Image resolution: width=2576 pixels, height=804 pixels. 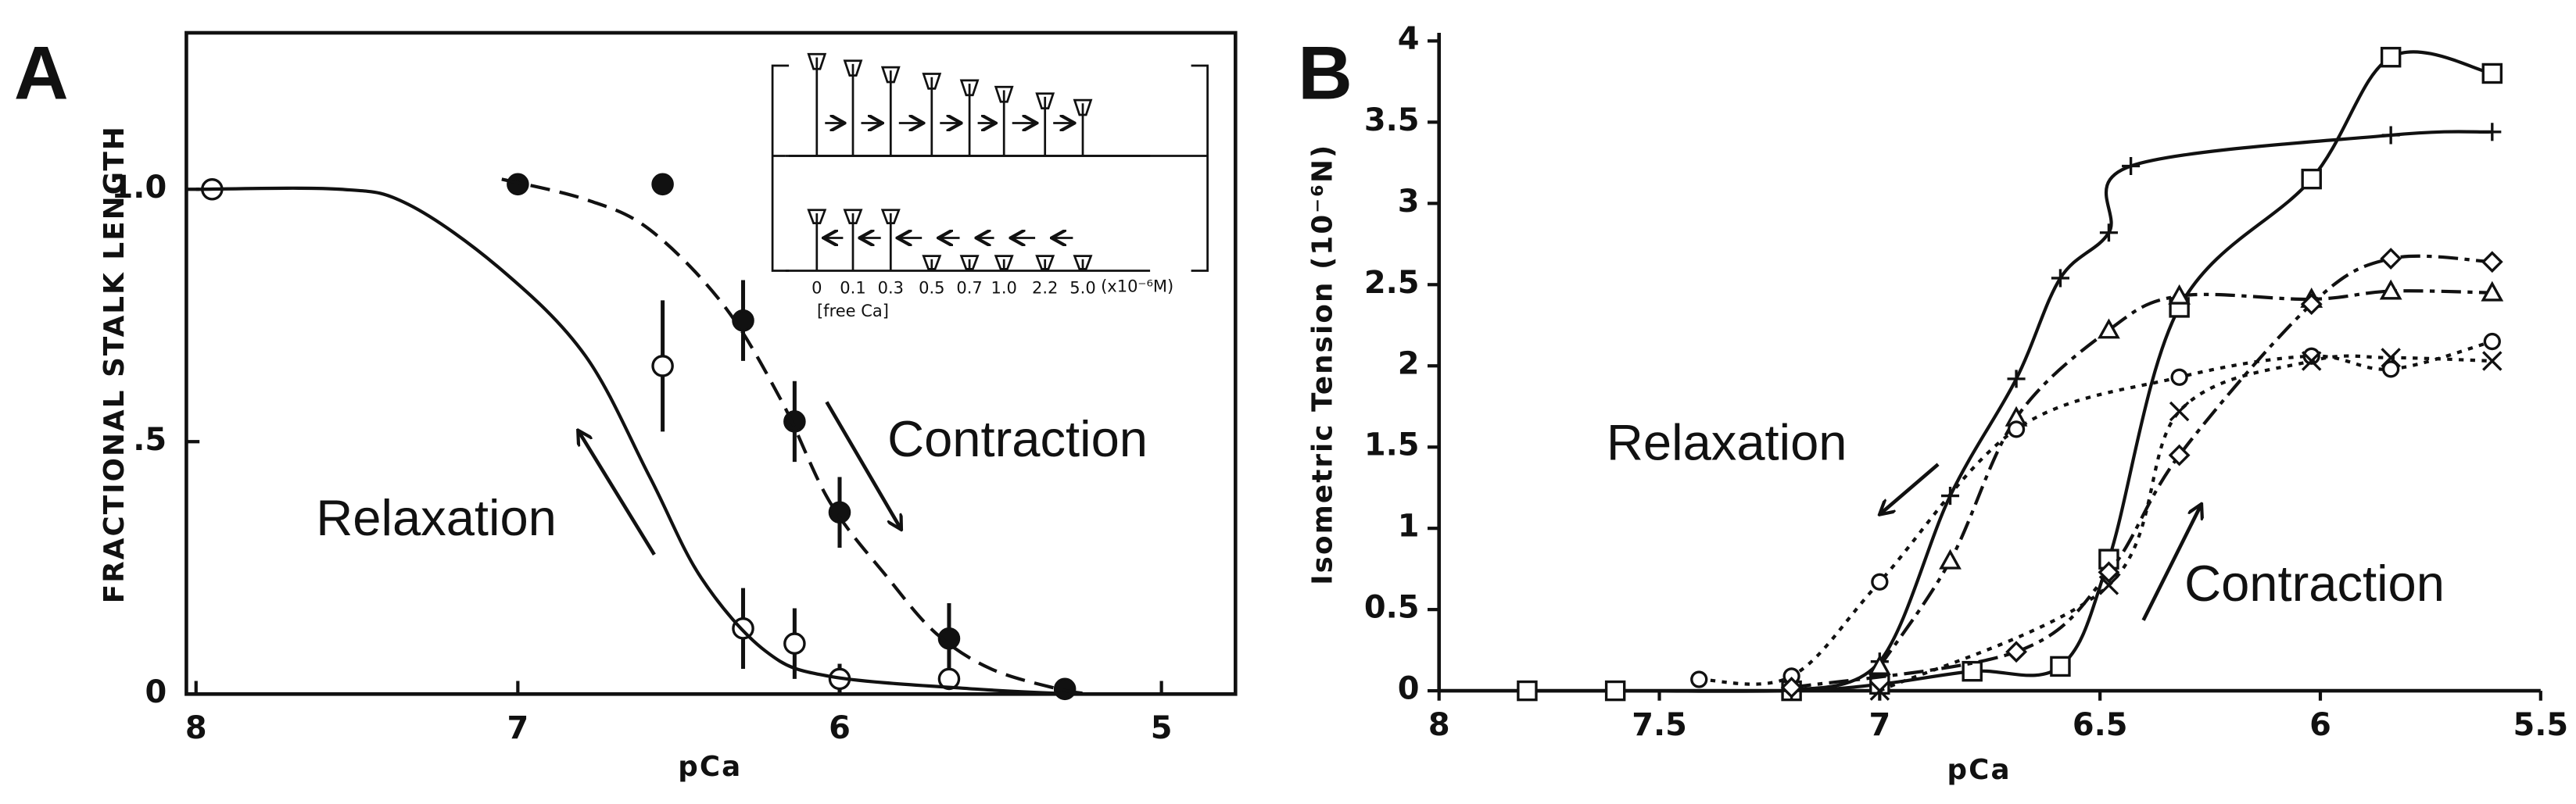 What do you see at coordinates (1325, 73) in the screenshot?
I see `panel-label: B` at bounding box center [1325, 73].